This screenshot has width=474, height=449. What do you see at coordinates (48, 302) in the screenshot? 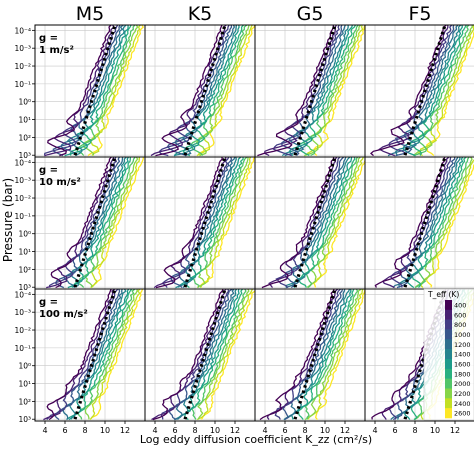
I see `row-label-g: g =` at bounding box center [48, 302].